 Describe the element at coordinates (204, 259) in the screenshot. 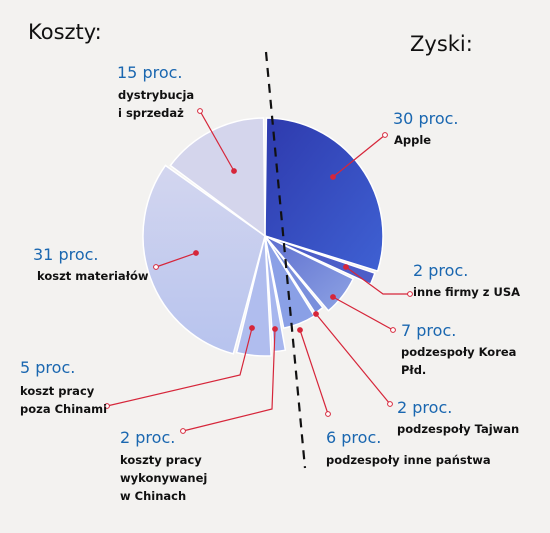

I see `slice-materials` at that location.